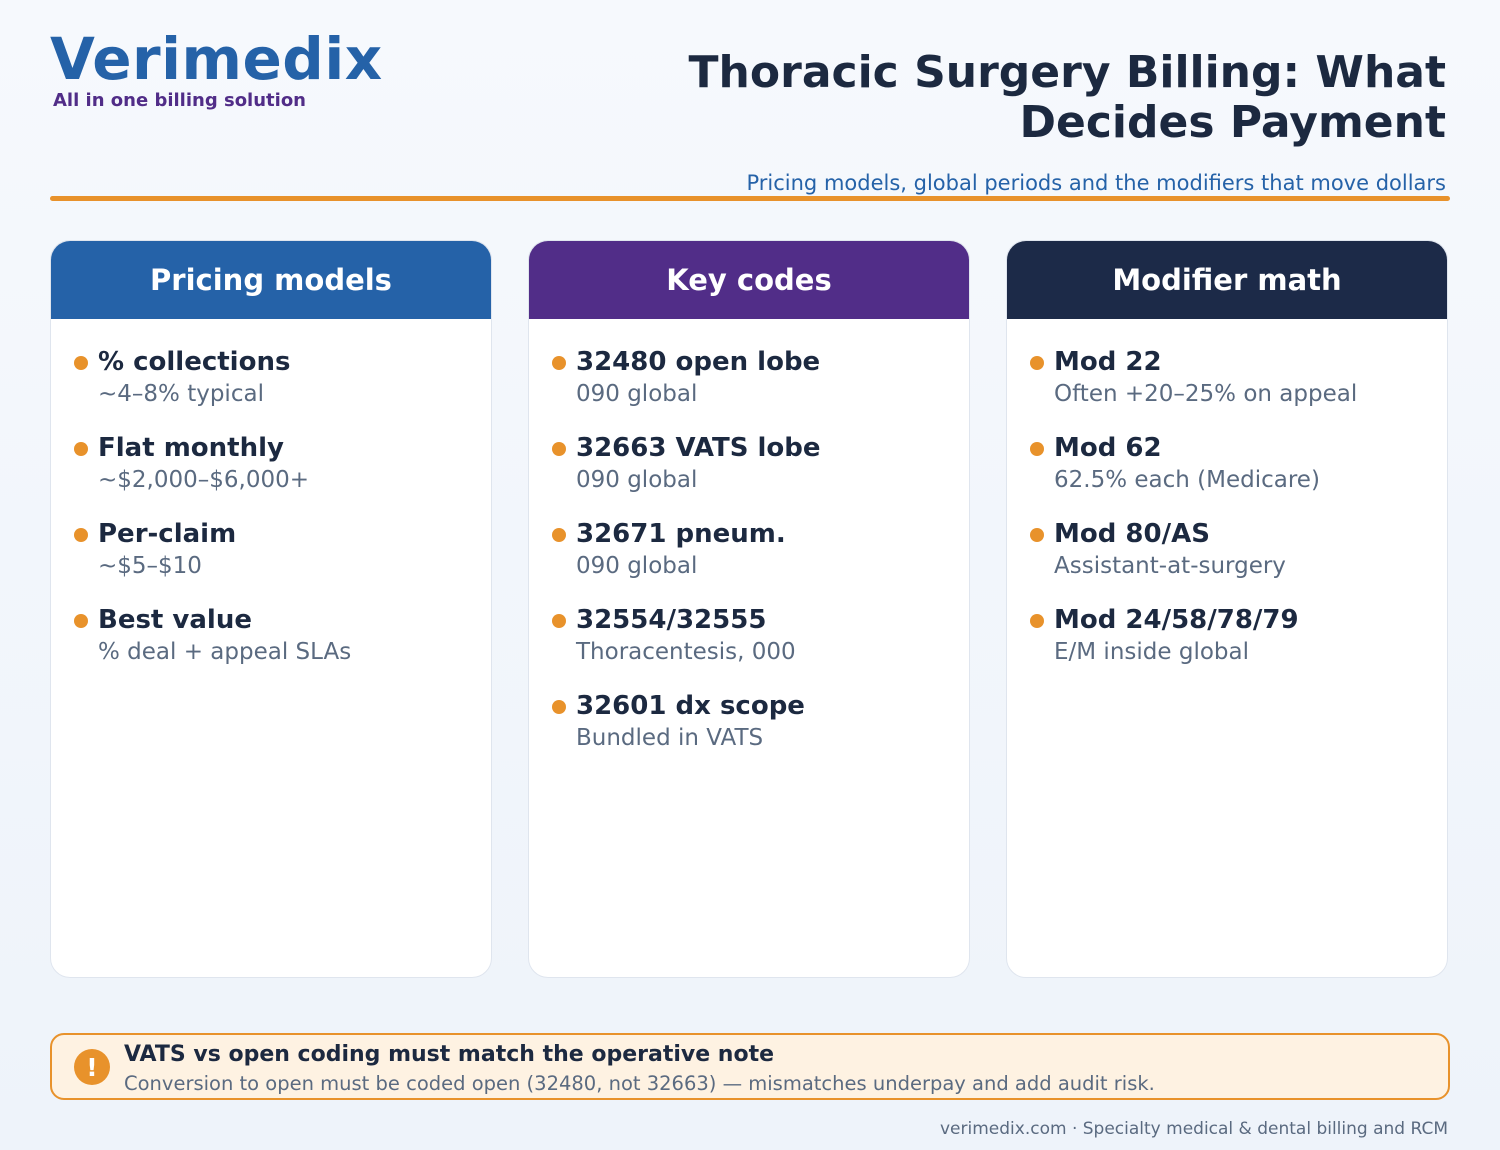  I want to click on item-detail: ~$2,000–$6,000+, so click(203, 480).